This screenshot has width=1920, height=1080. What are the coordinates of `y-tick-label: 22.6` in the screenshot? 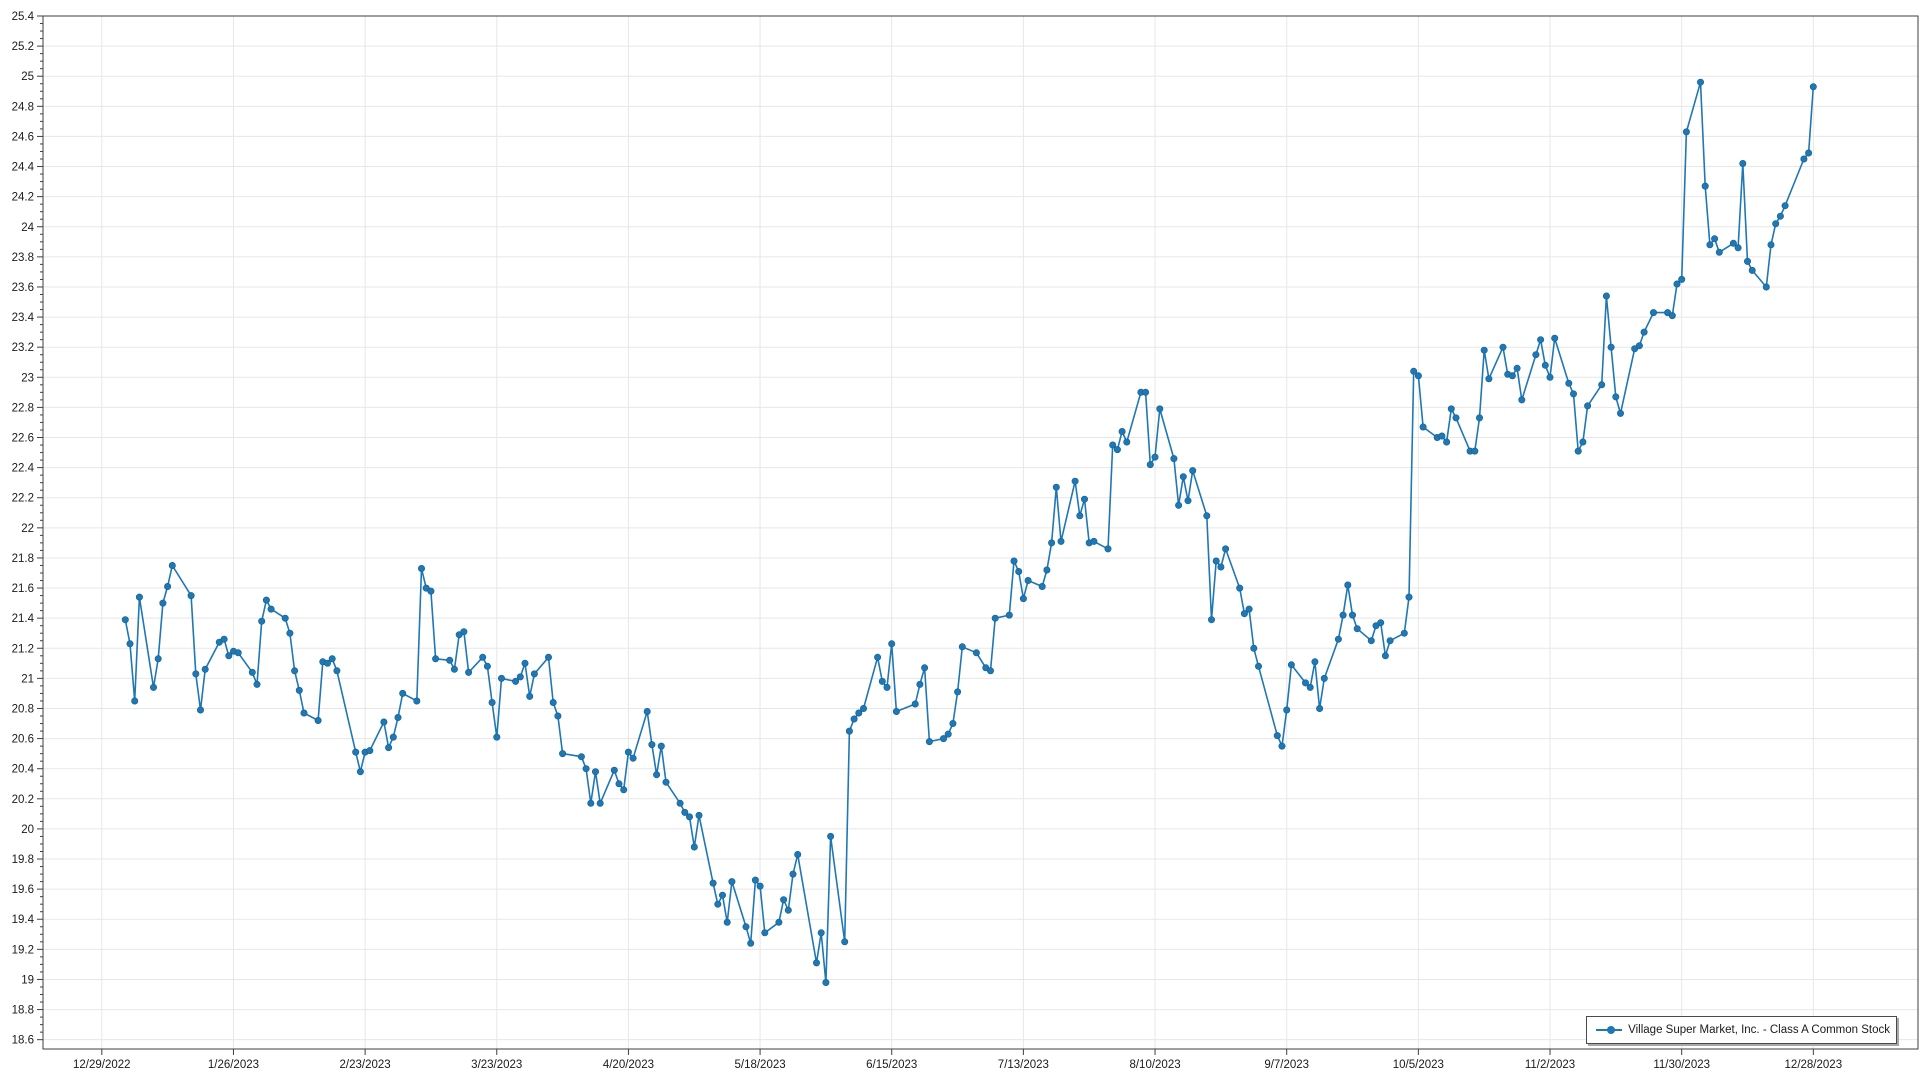 It's located at (23, 439).